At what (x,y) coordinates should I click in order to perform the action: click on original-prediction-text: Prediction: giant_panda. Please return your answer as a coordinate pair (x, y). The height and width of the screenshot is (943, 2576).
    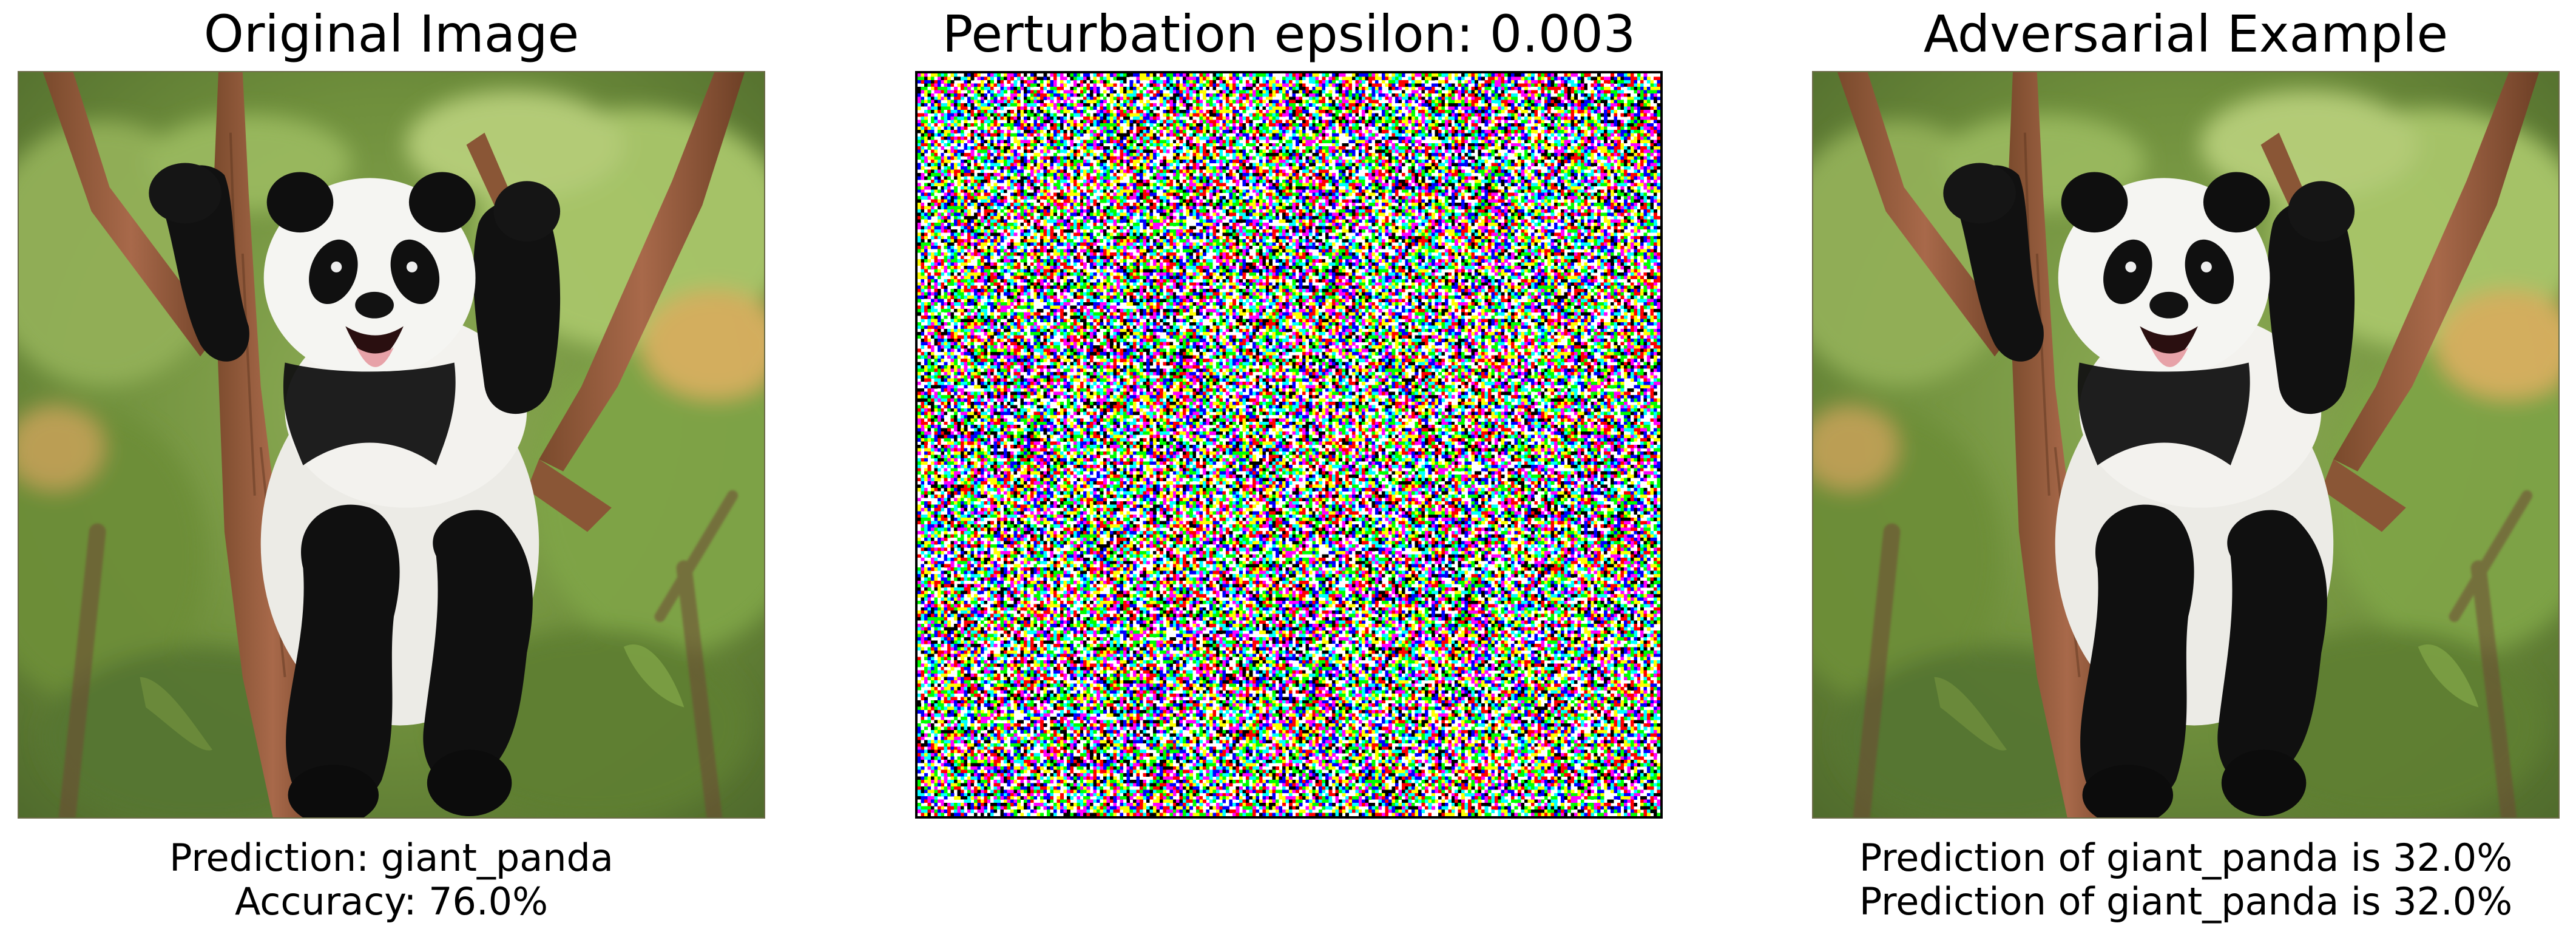
    Looking at the image, I should click on (391, 858).